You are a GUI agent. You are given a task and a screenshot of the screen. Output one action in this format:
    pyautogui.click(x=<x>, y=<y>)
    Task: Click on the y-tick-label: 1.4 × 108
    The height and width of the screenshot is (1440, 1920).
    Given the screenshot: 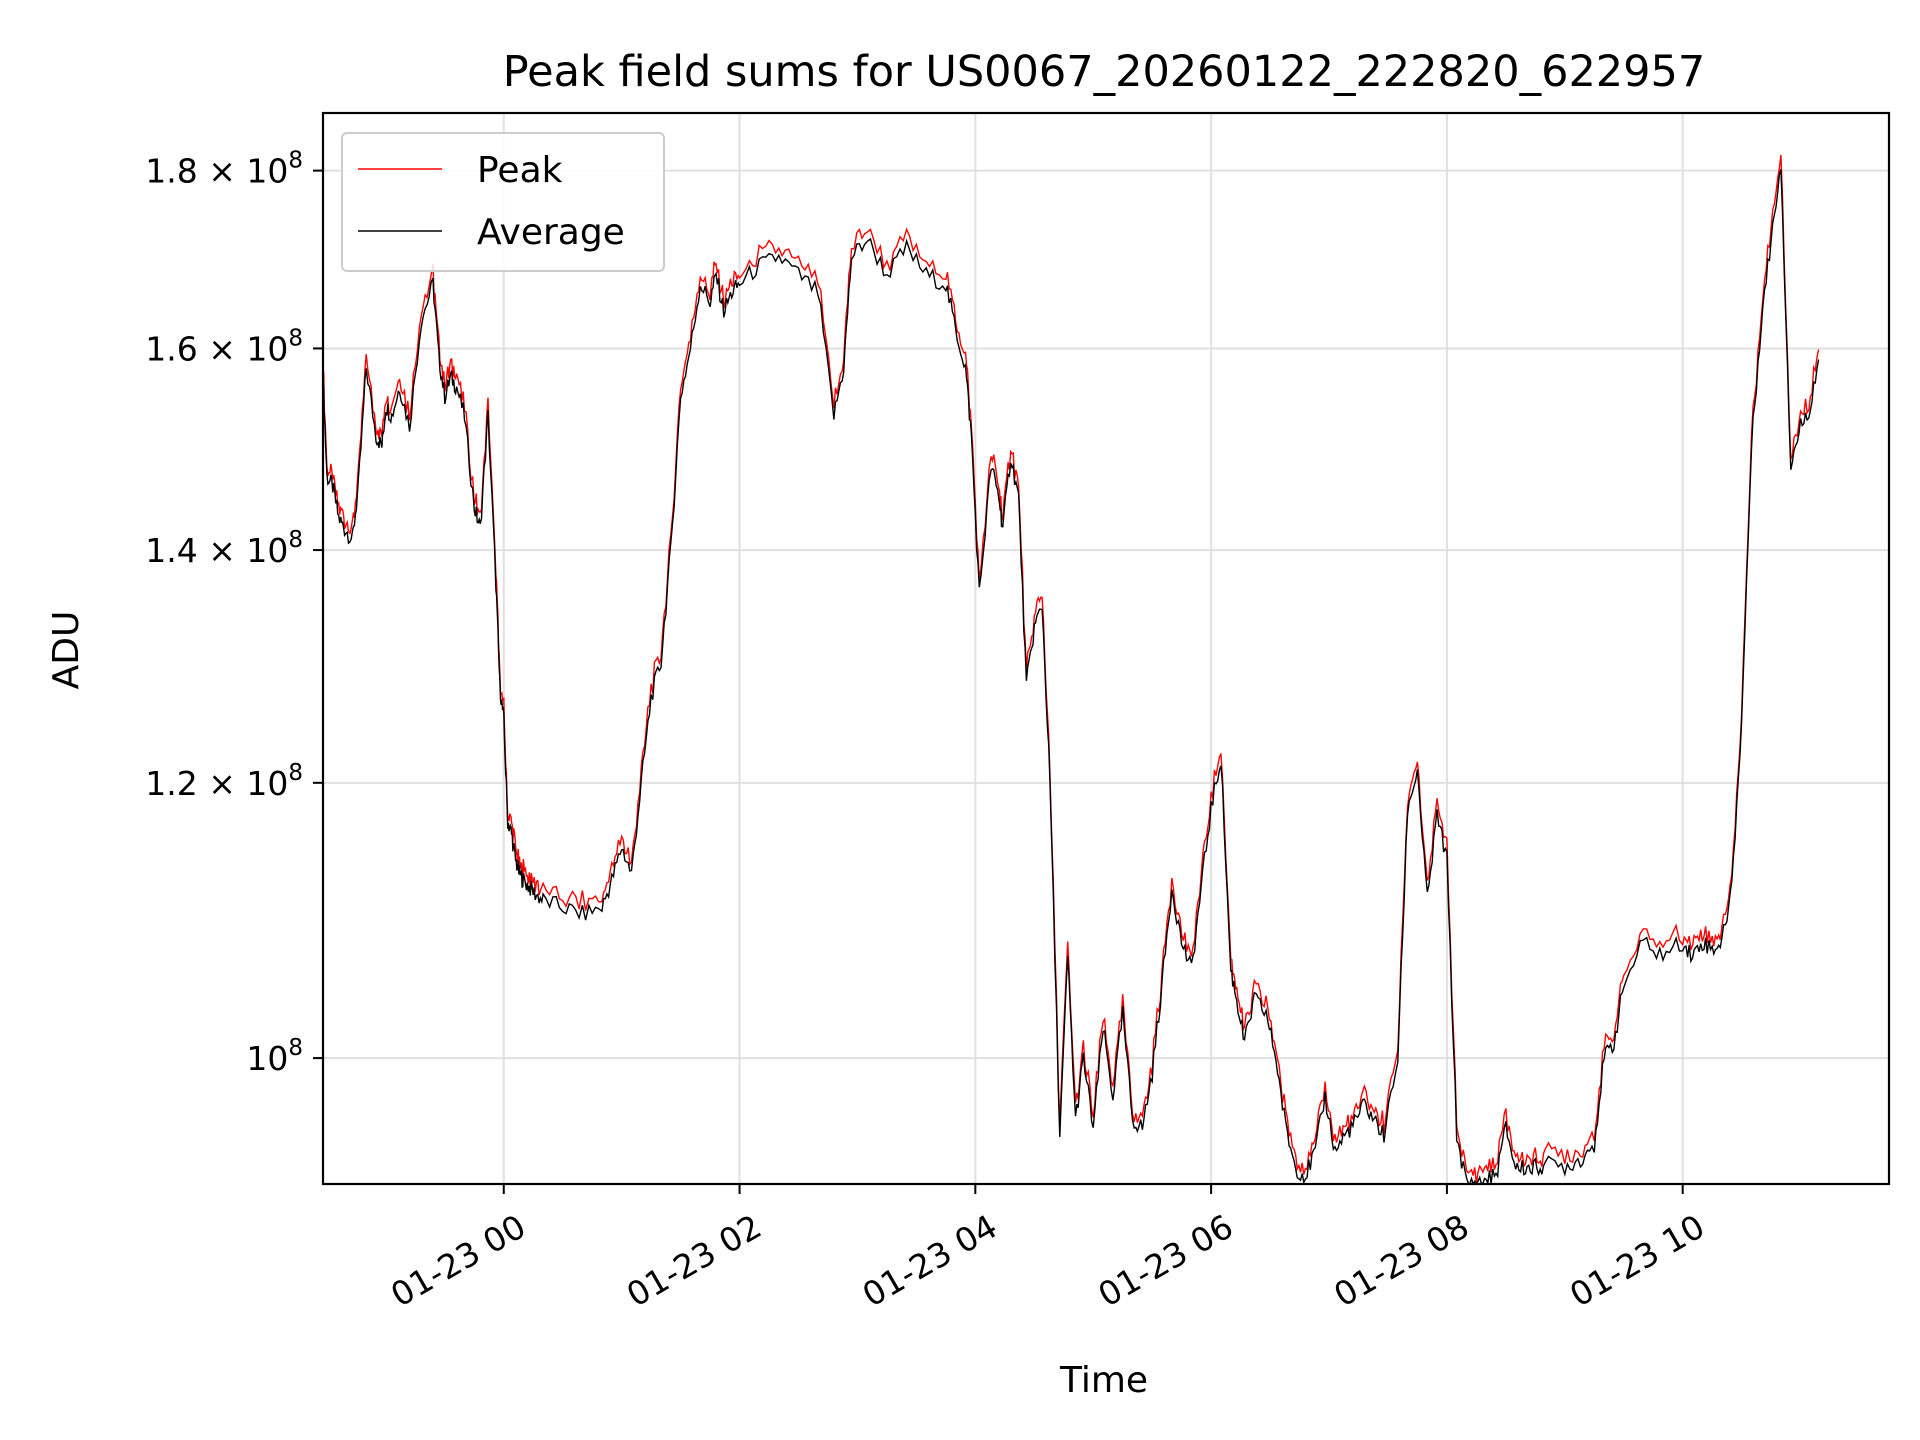 What is the action you would take?
    pyautogui.click(x=224, y=548)
    